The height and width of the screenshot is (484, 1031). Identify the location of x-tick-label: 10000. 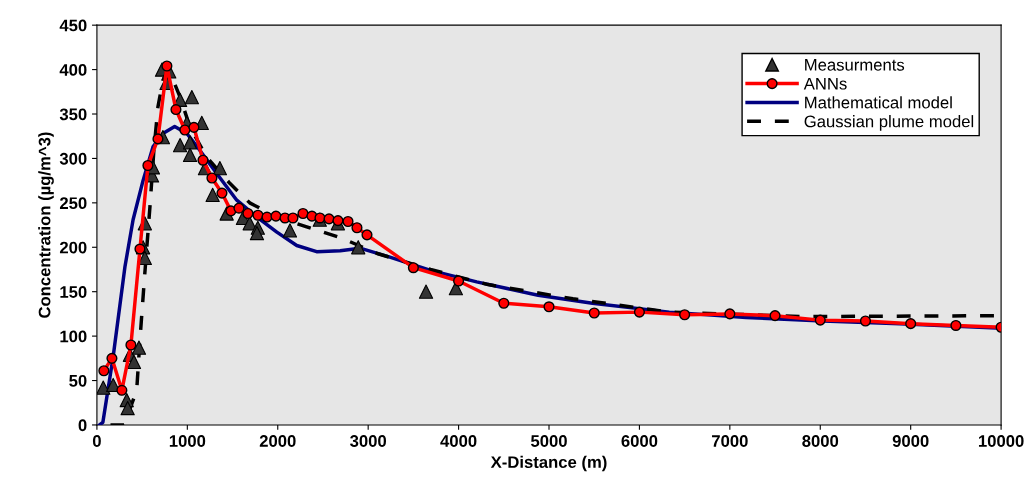
(1001, 441).